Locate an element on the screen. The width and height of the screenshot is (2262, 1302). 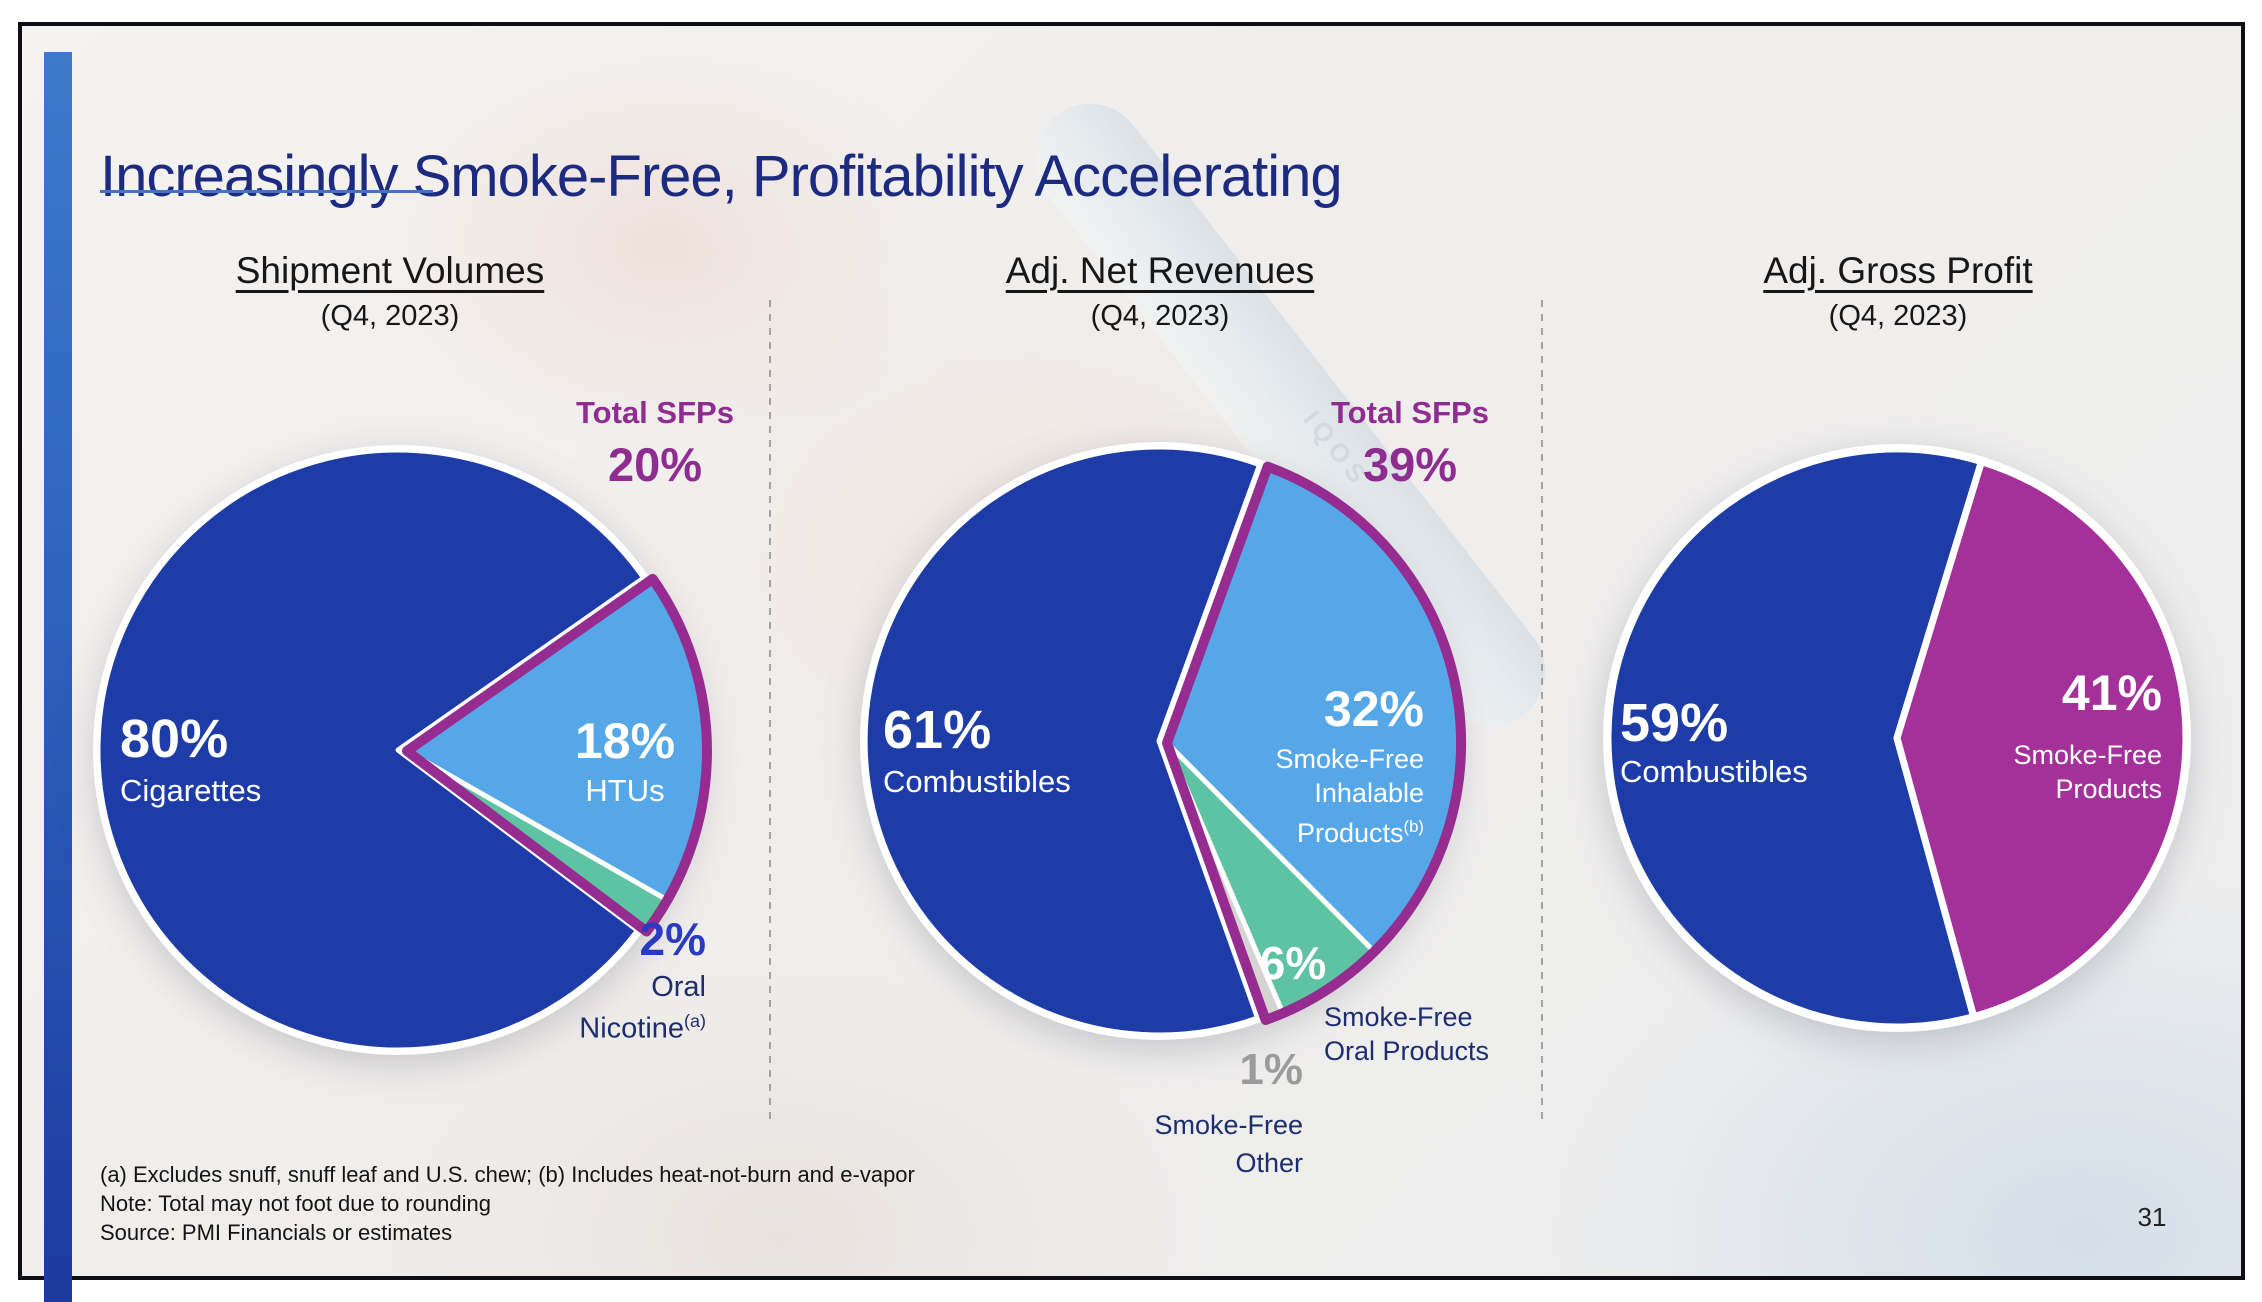
pie1-htus-label: 18% HTUs is located at coordinates (625, 761).